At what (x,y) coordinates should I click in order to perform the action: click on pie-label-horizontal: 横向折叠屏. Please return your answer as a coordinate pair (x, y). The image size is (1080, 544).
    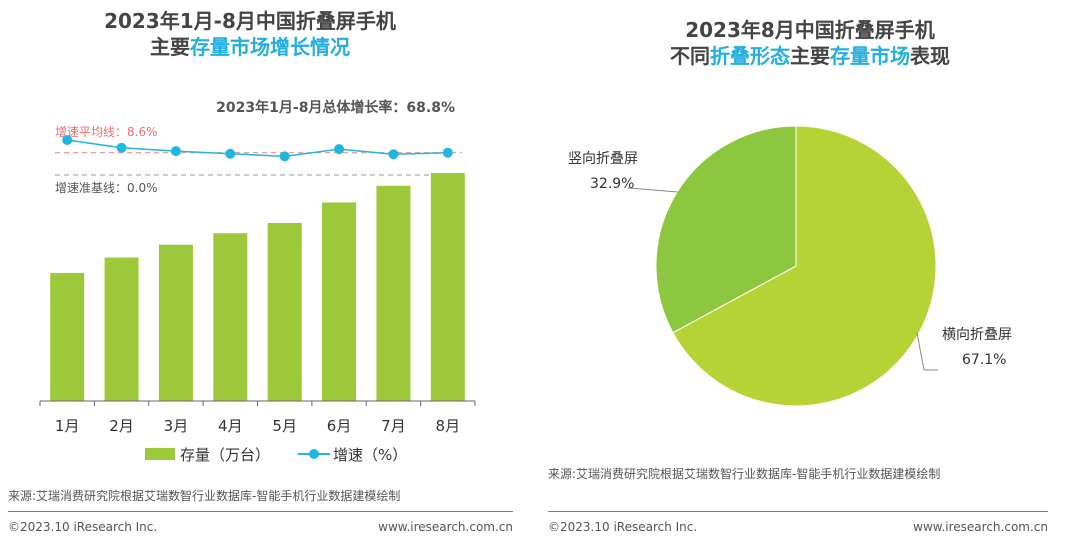
    Looking at the image, I should click on (977, 335).